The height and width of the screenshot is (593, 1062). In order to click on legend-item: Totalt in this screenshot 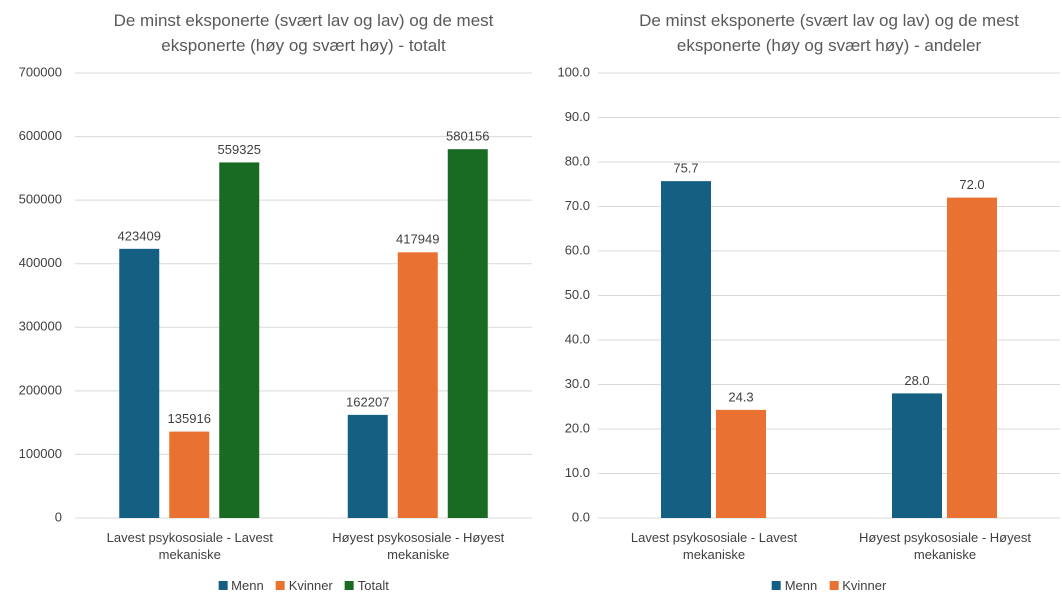, I will do `click(366, 585)`.